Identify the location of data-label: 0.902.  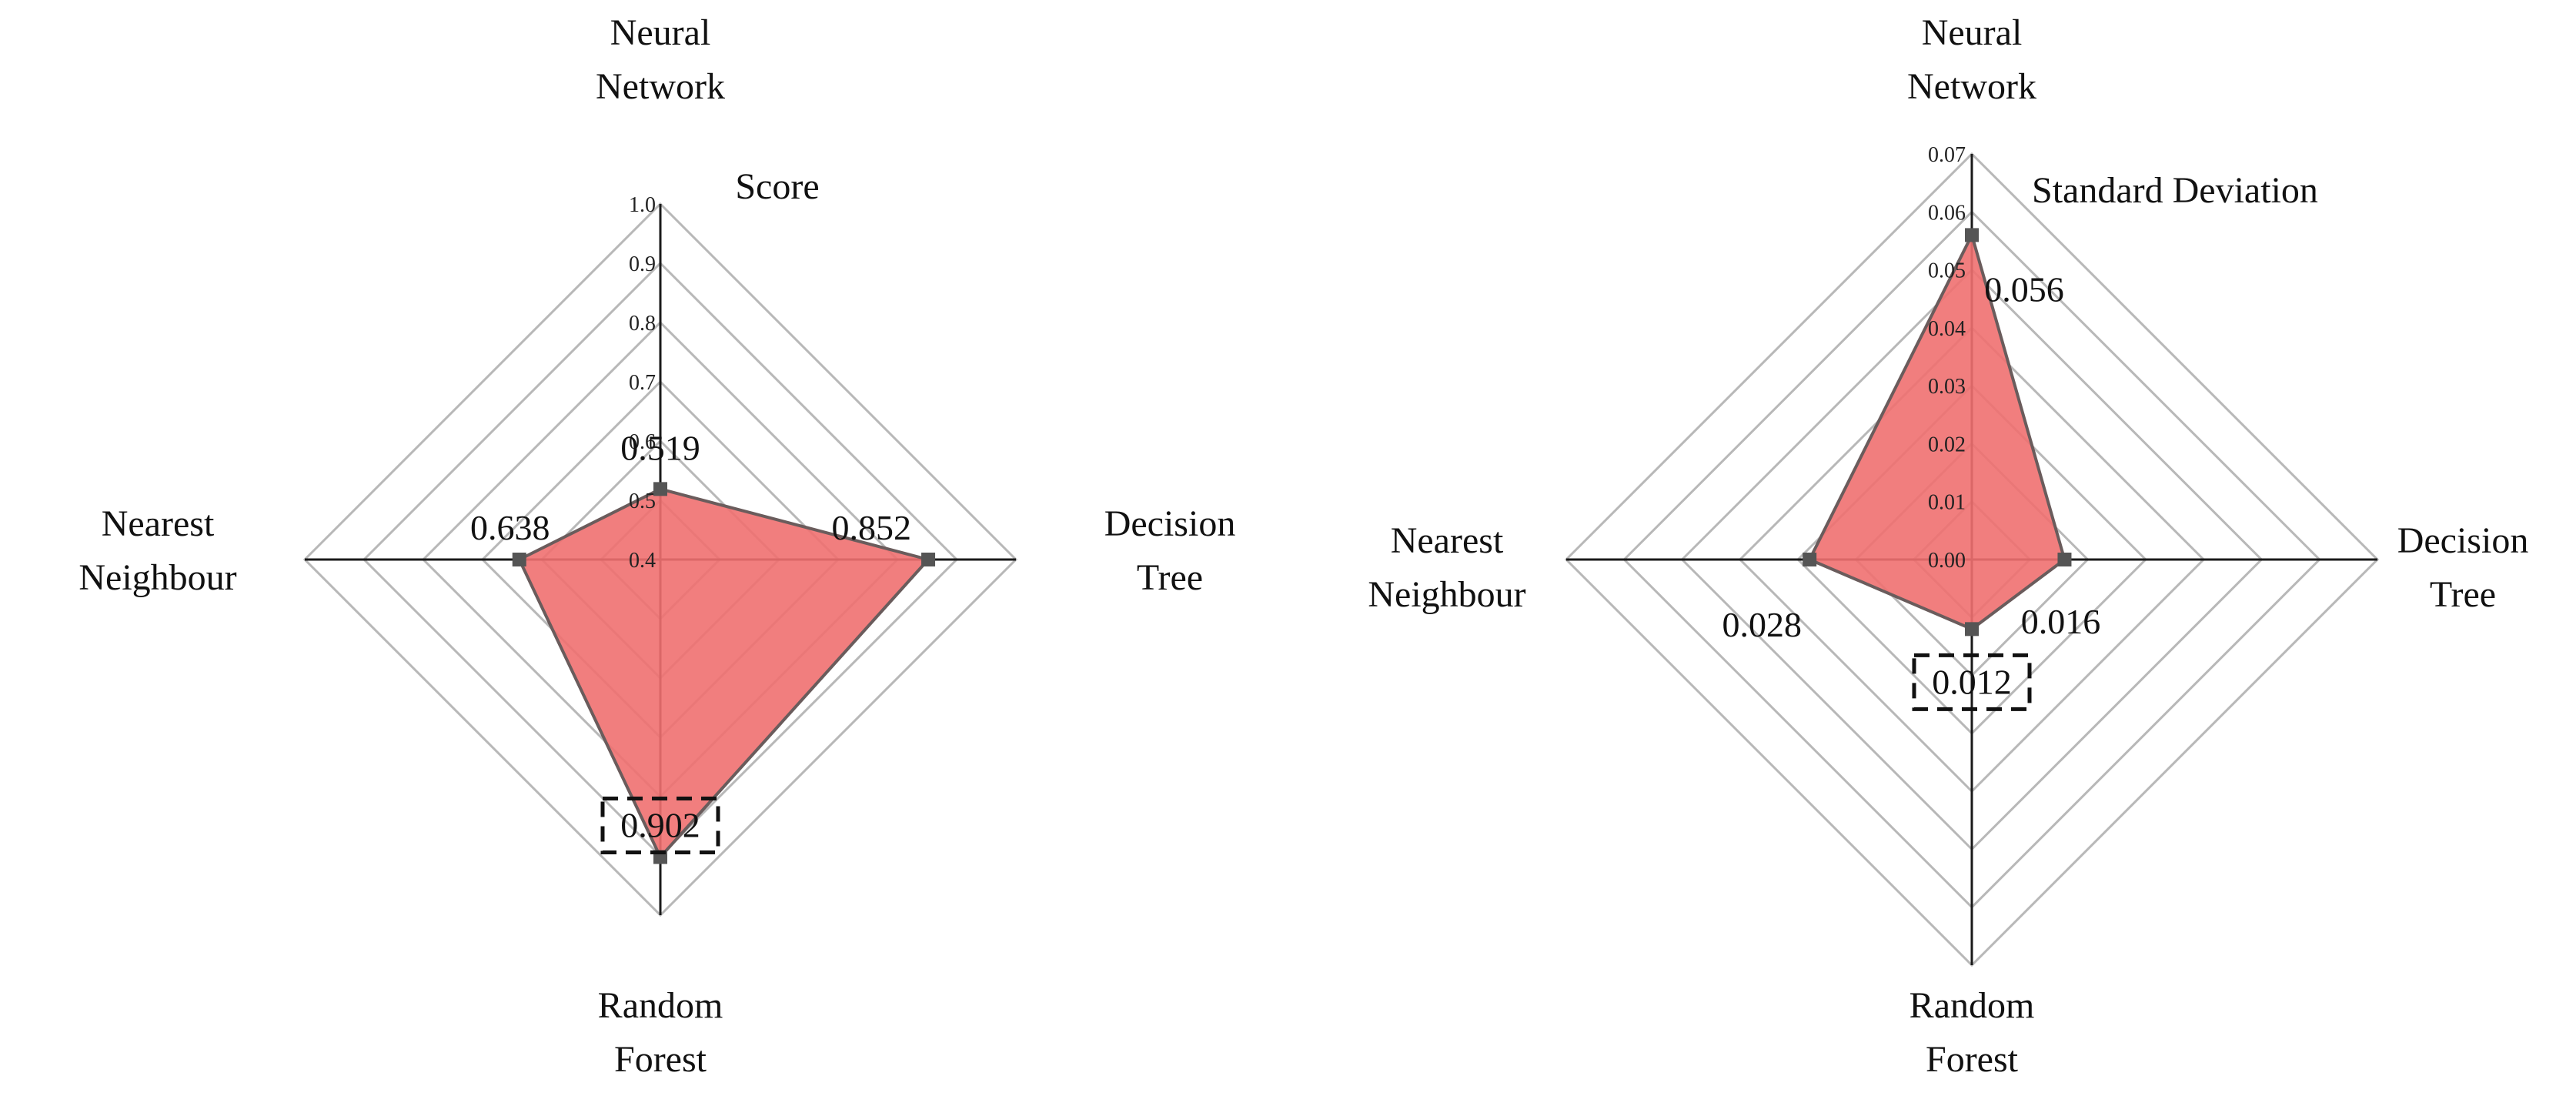
(660, 826).